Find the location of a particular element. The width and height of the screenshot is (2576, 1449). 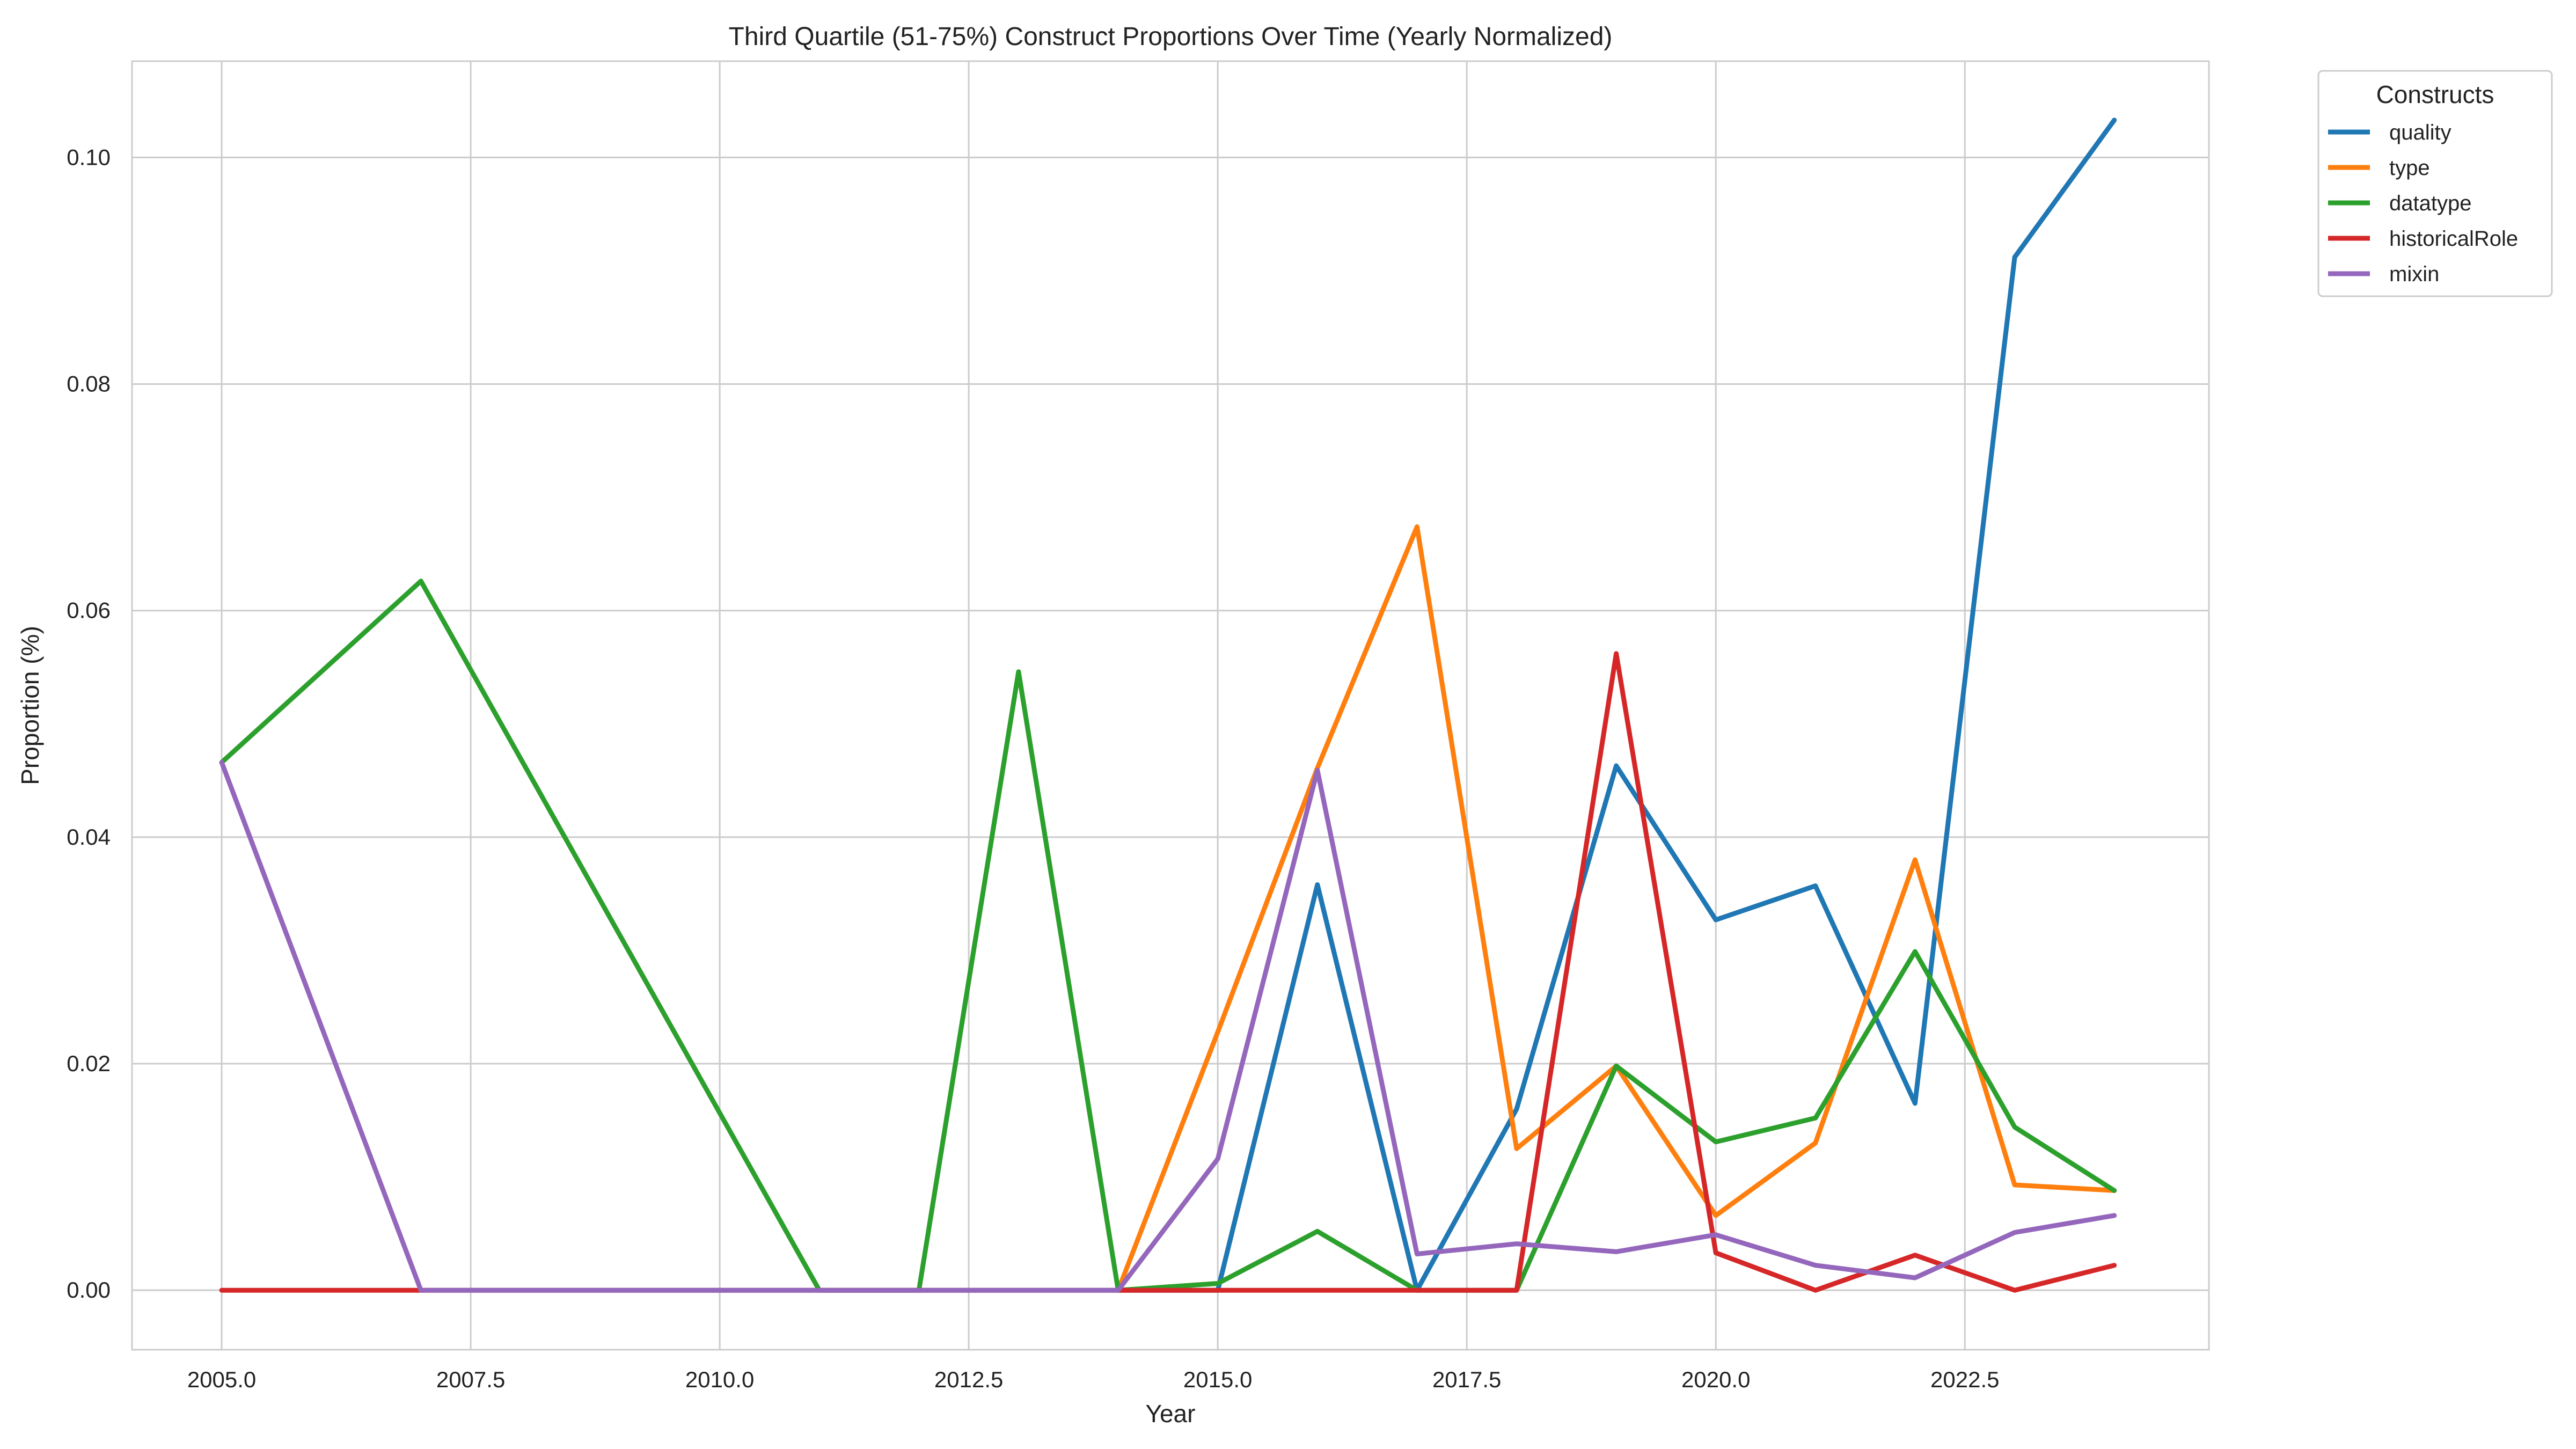

legend-label-type: type is located at coordinates (2409, 168).